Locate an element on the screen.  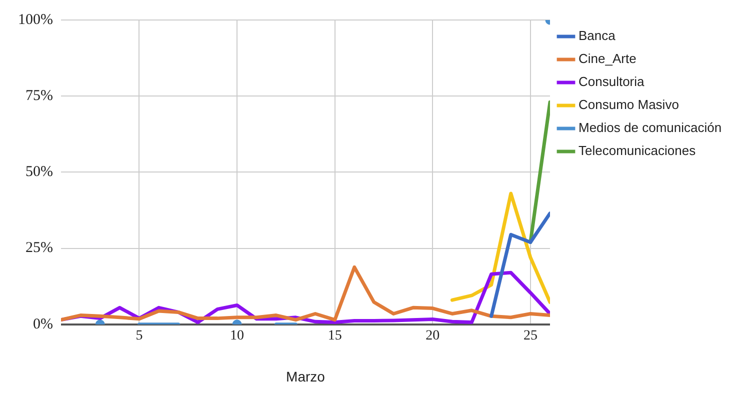
legend-label: Cine_Arte is located at coordinates (607, 58).